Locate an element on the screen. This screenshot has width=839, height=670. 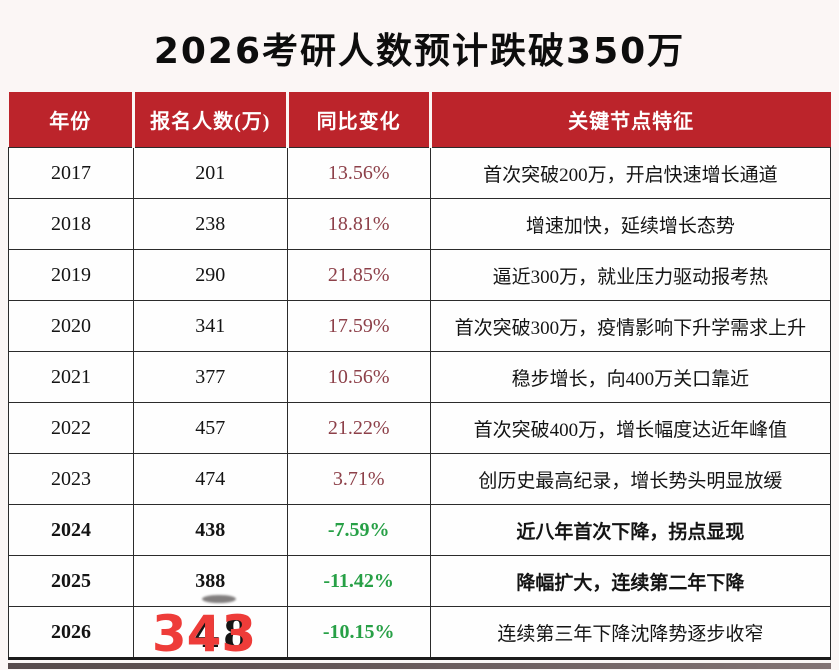
table-row: 2024 438 -7.59% 近八年首次下降，拐点显现 is located at coordinates (420, 530).